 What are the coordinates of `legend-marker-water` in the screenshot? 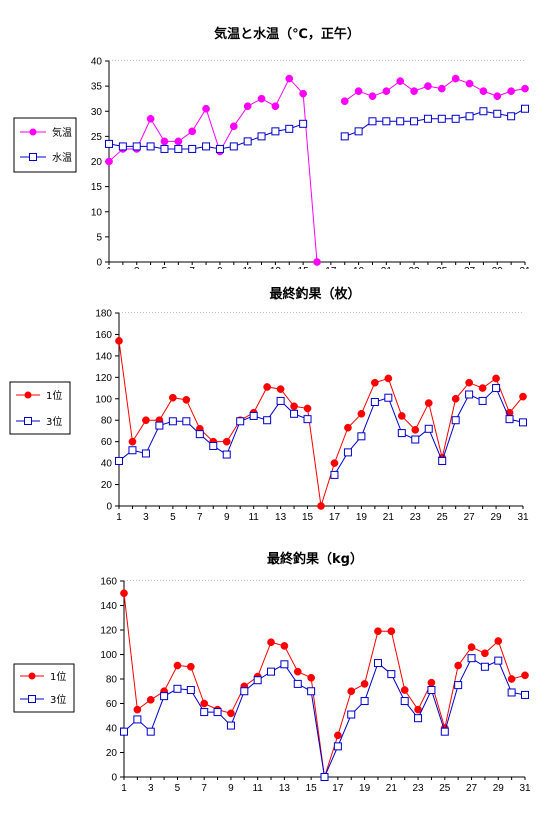 It's located at (33, 157).